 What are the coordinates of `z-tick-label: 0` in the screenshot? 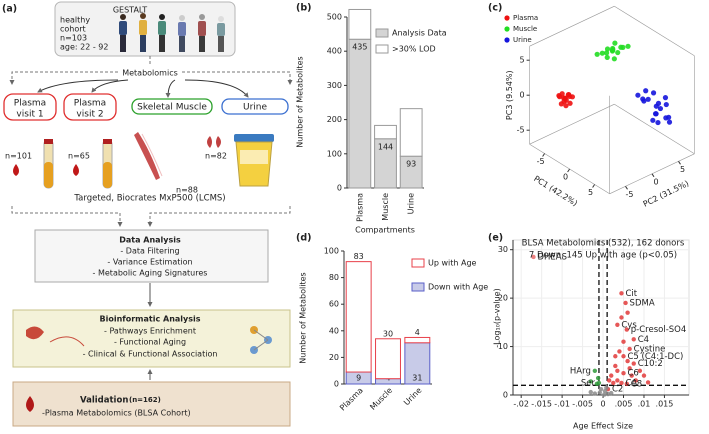 It's located at (522, 95).